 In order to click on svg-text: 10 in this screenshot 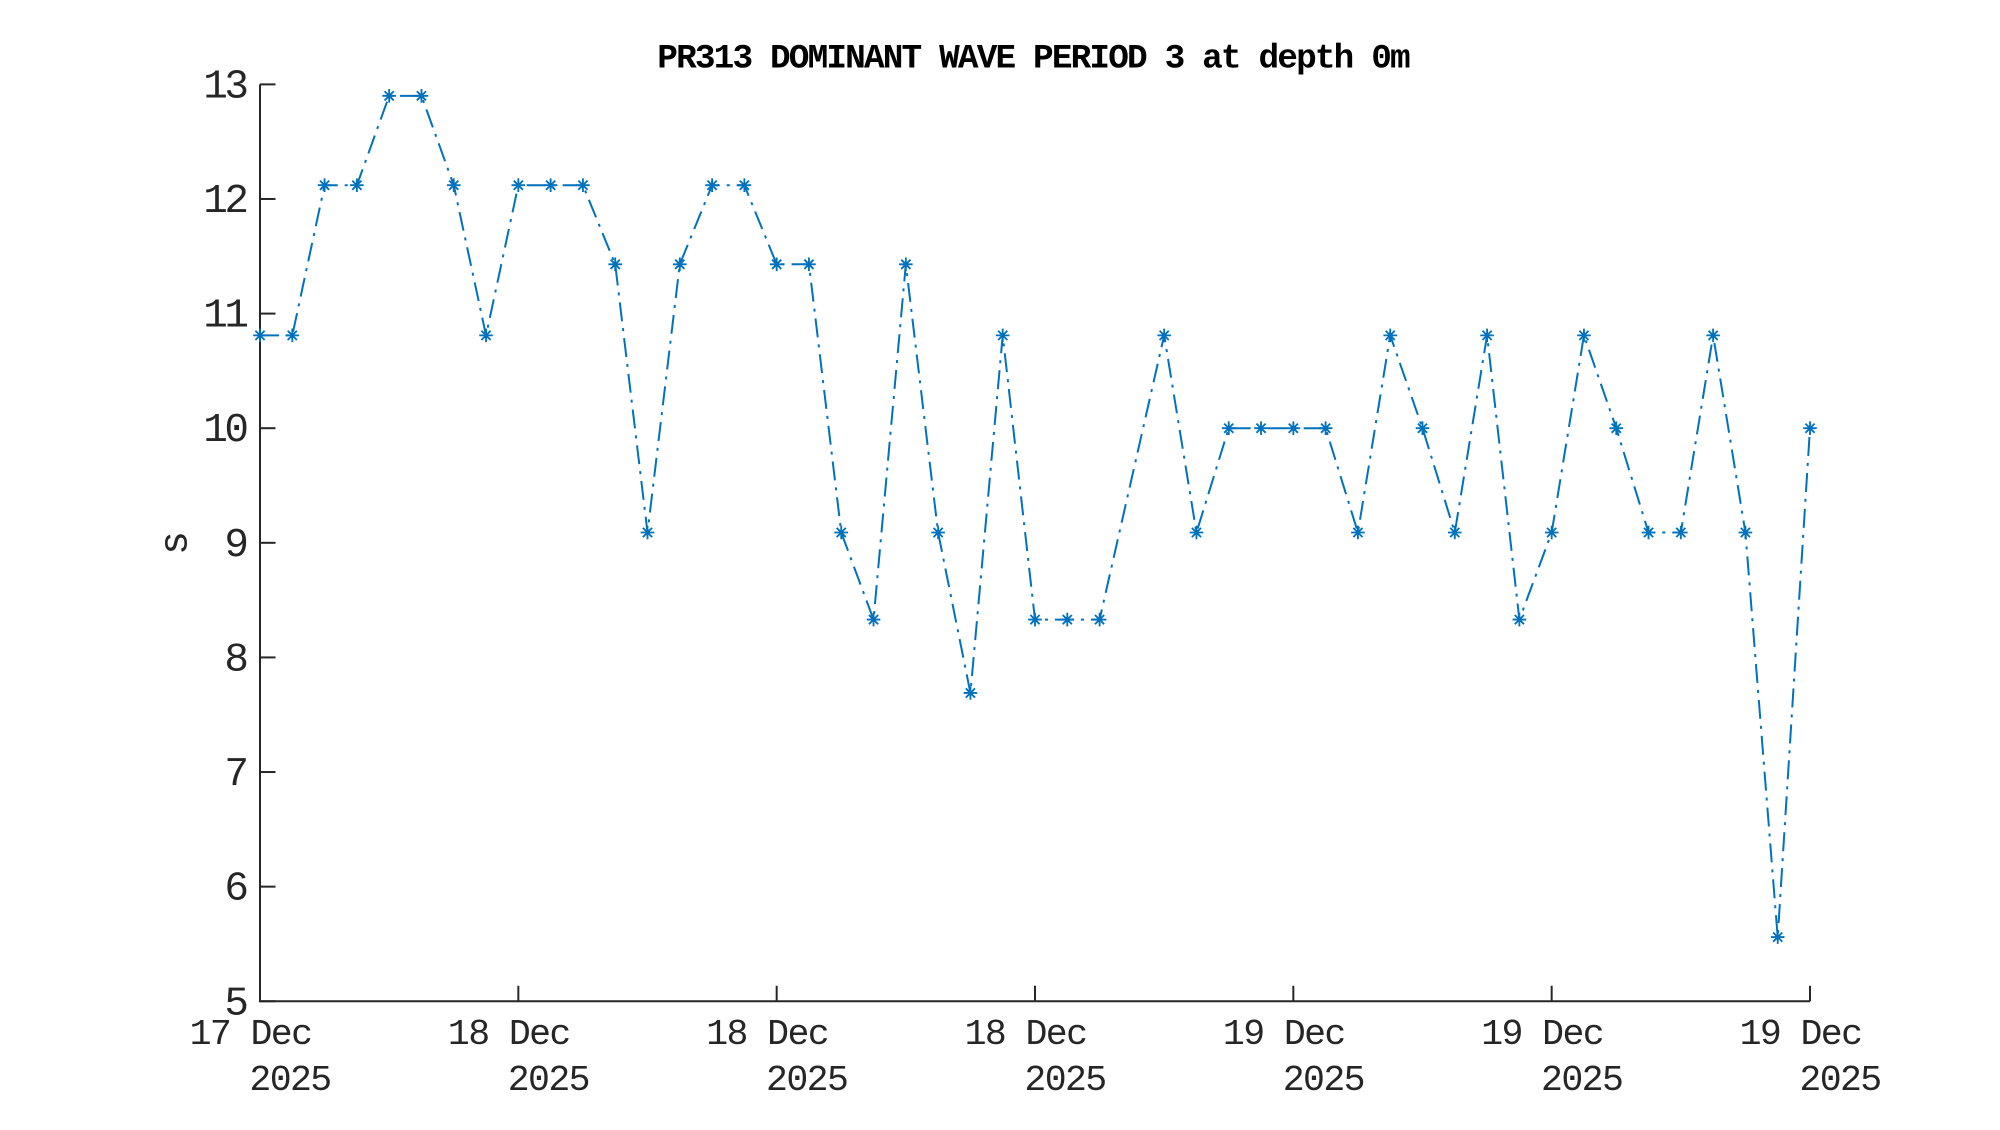, I will do `click(225, 431)`.